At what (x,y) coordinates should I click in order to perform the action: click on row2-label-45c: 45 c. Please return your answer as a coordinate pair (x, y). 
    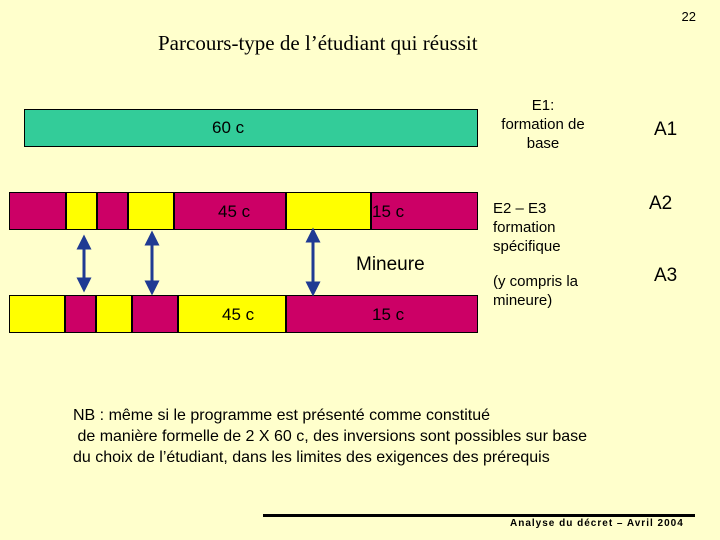
    Looking at the image, I should click on (234, 211).